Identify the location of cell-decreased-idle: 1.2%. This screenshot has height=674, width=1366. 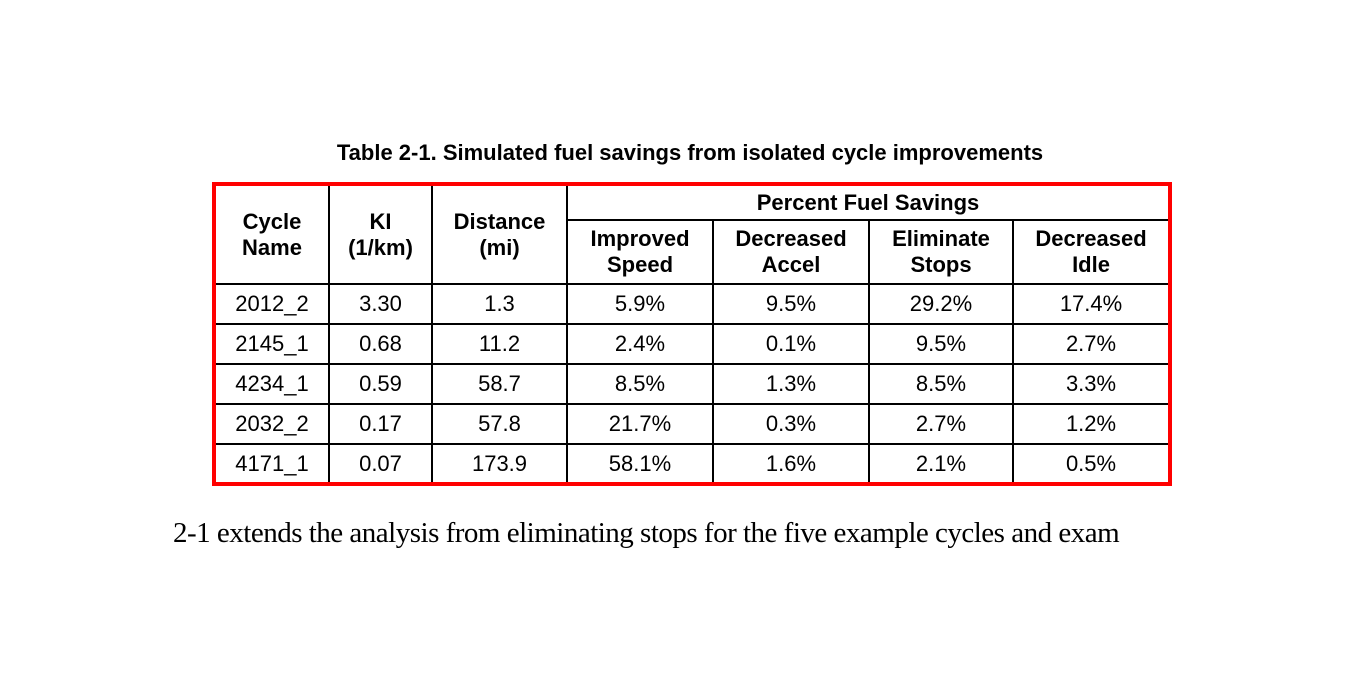
(1091, 424).